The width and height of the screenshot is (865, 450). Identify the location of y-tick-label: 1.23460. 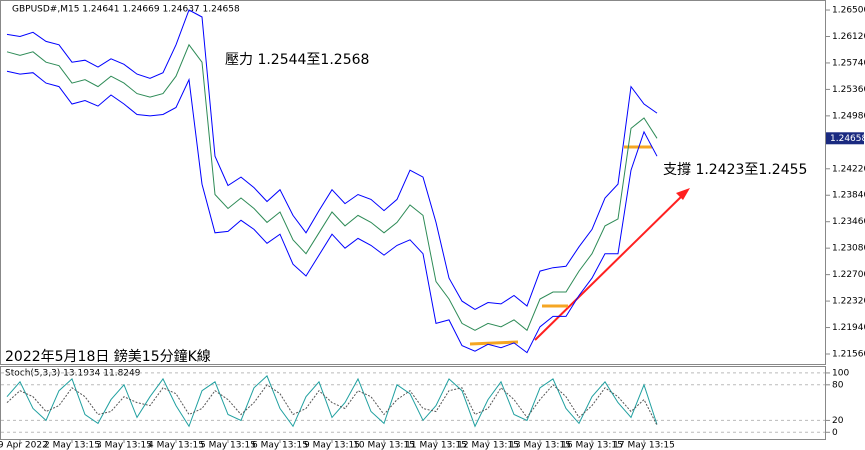
(848, 222).